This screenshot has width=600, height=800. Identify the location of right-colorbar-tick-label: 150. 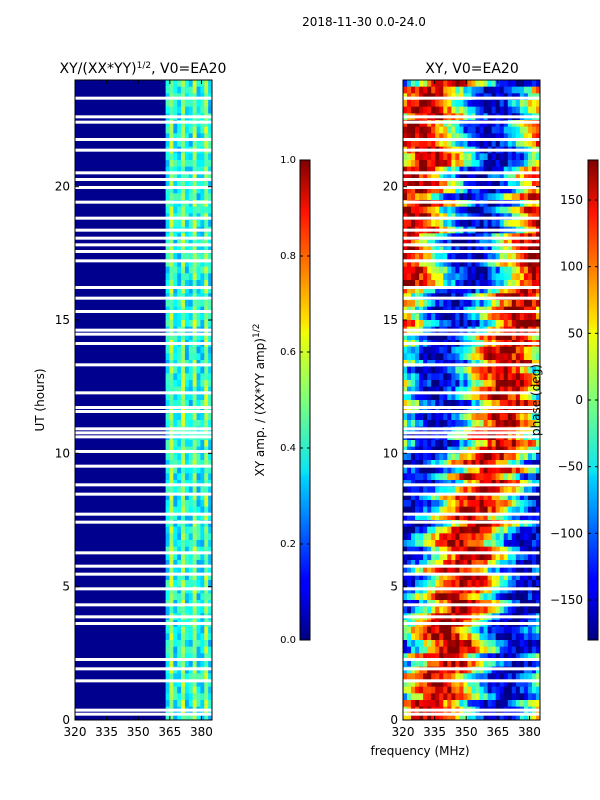
(571, 200).